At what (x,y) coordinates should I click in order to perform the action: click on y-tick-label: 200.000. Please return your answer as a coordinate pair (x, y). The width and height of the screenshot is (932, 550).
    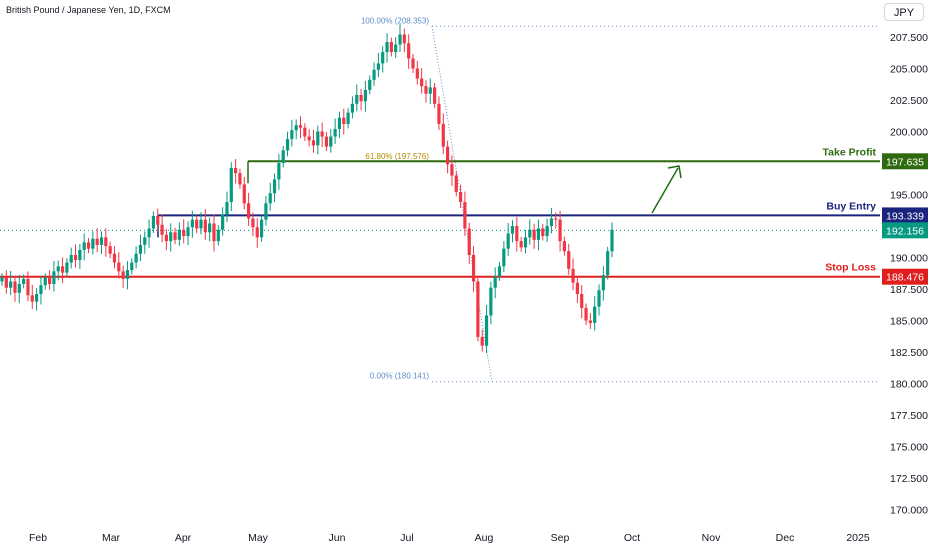
    Looking at the image, I should click on (909, 133).